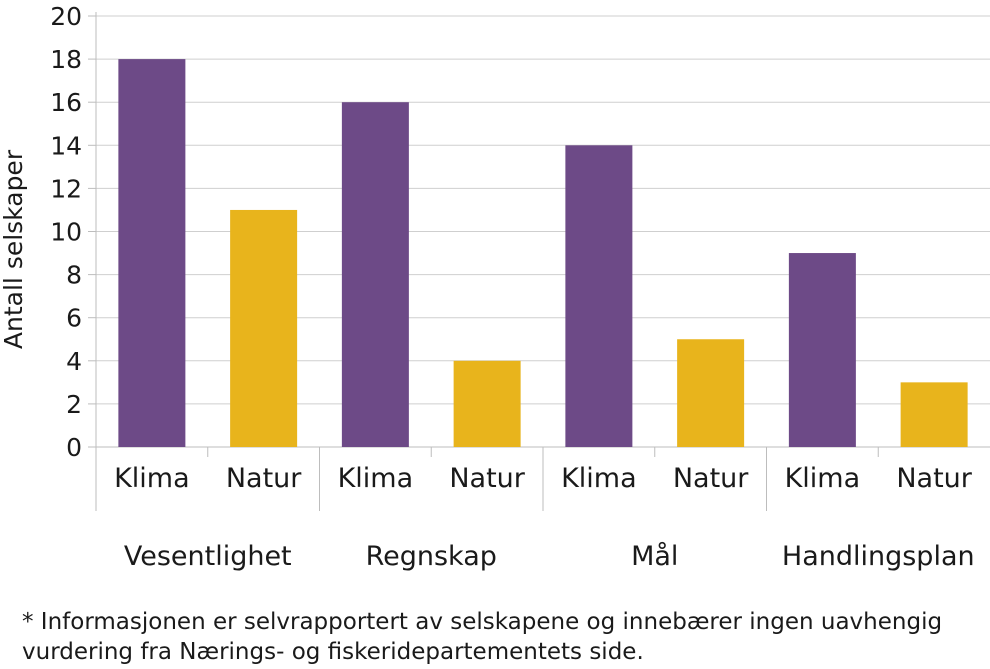 This screenshot has width=990, height=669. Describe the element at coordinates (66, 16) in the screenshot. I see `y-tick-label: 20` at that location.